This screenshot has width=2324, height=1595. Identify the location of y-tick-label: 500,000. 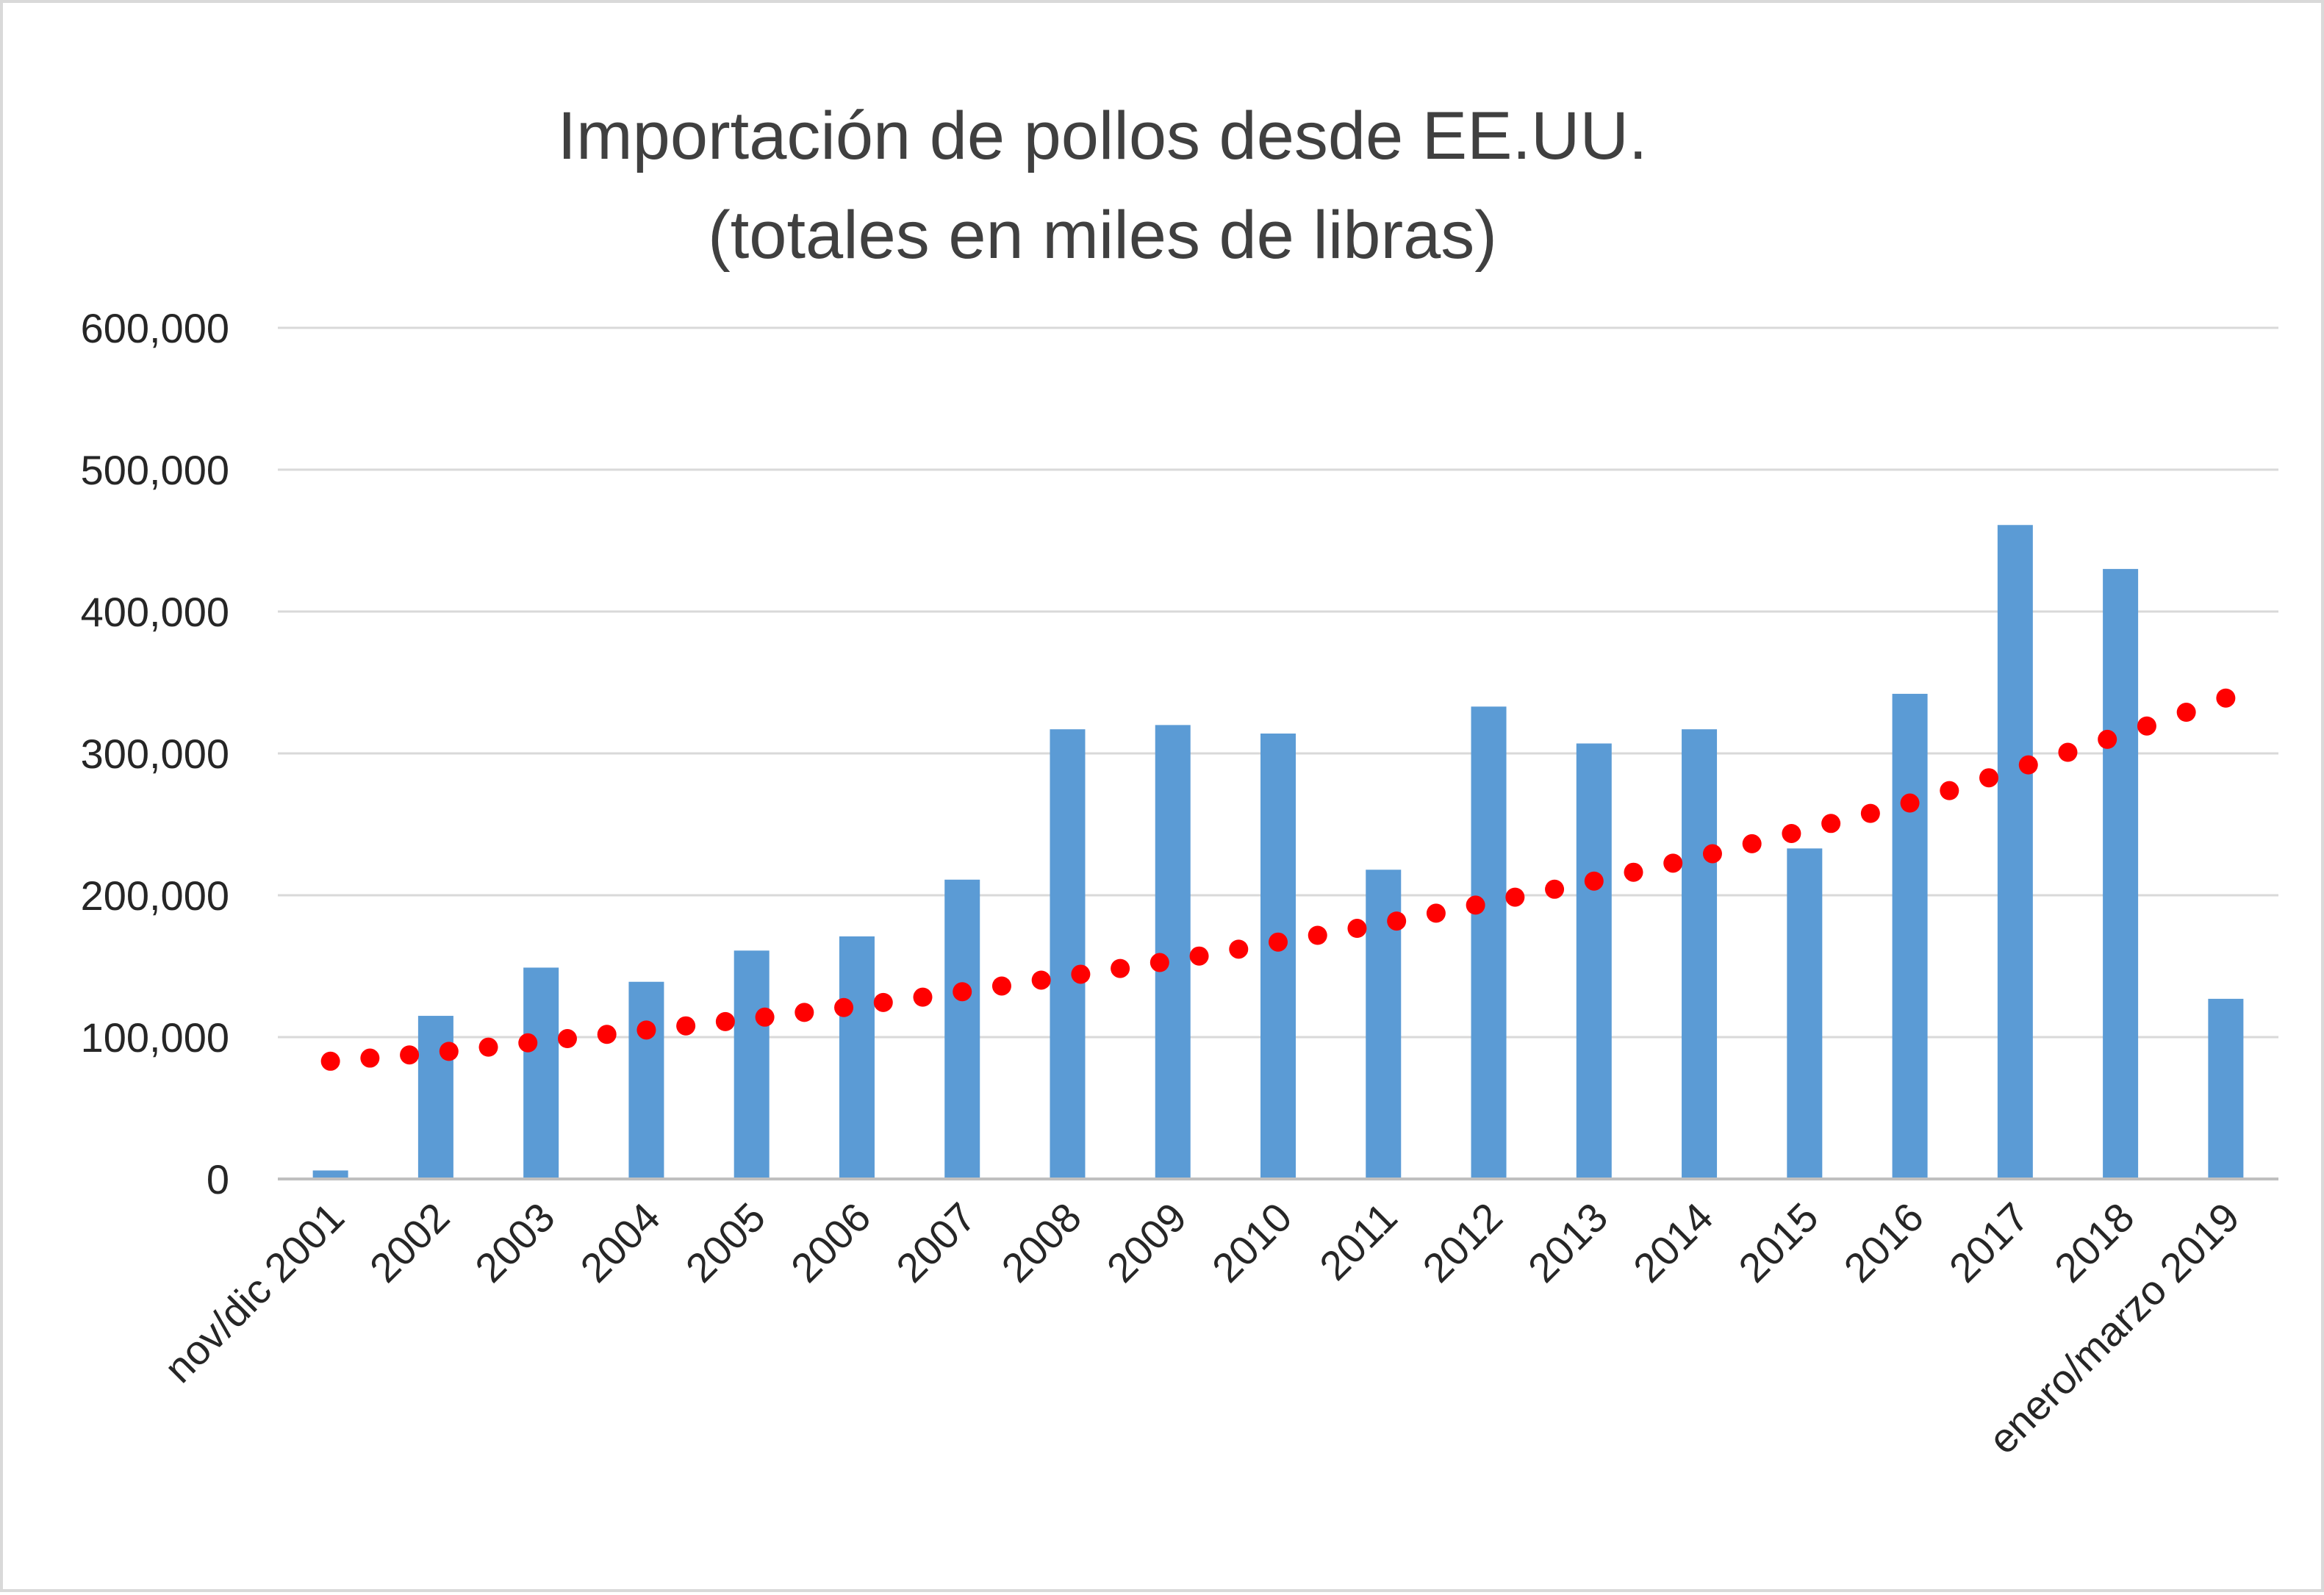
(155, 470).